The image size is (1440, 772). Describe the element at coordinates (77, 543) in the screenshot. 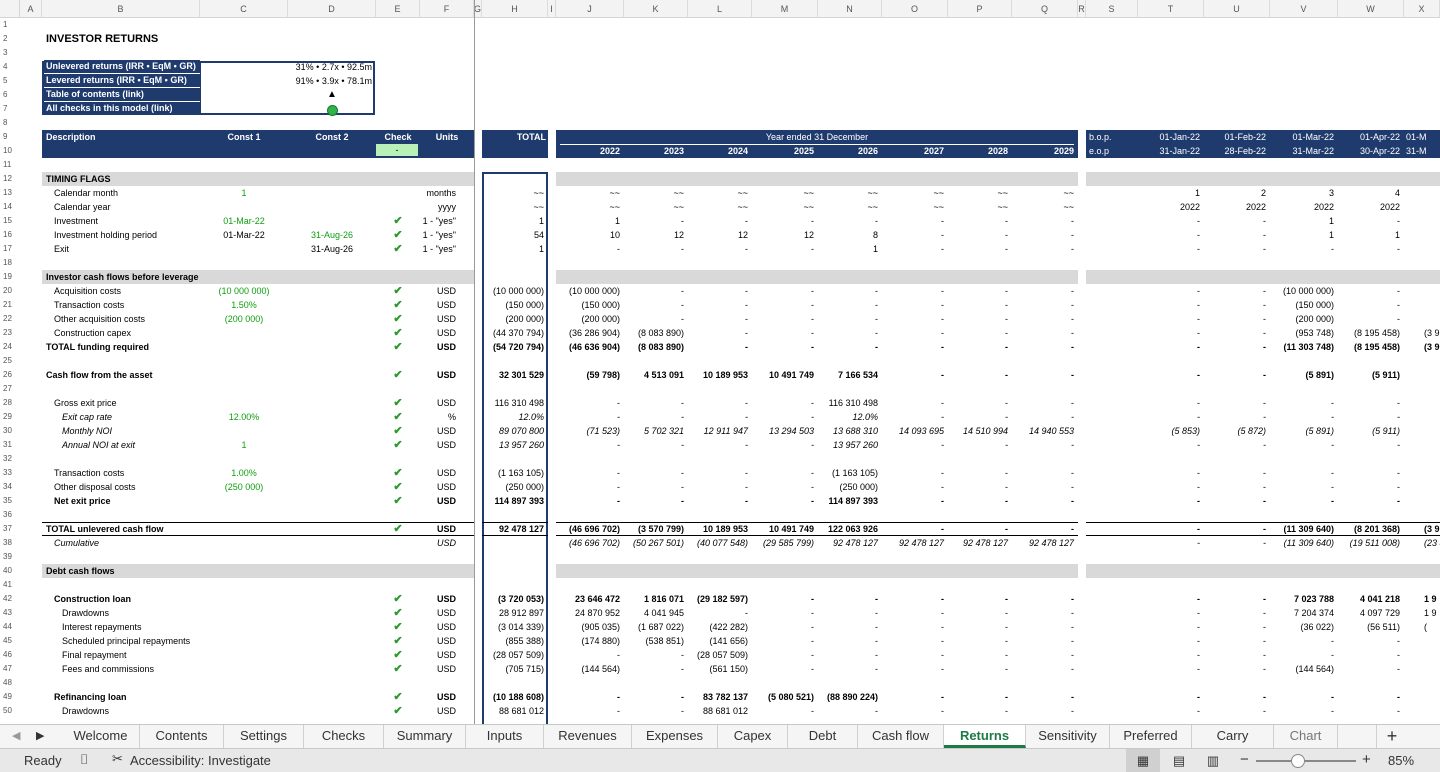

I see `row-label: Cumulative` at that location.